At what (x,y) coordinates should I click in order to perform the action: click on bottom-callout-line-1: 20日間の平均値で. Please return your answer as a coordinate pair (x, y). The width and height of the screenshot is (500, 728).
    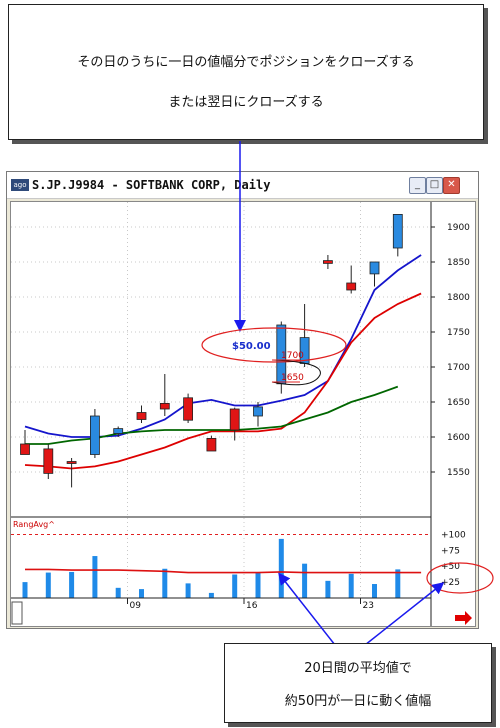
    Looking at the image, I should click on (358, 668).